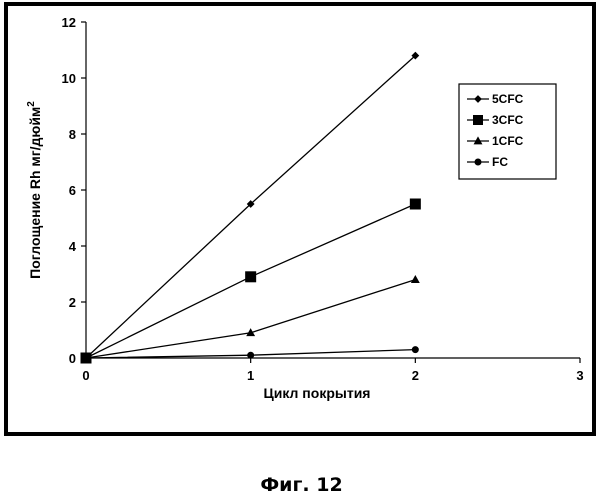  What do you see at coordinates (500, 162) in the screenshot?
I see `legend-label: FC` at bounding box center [500, 162].